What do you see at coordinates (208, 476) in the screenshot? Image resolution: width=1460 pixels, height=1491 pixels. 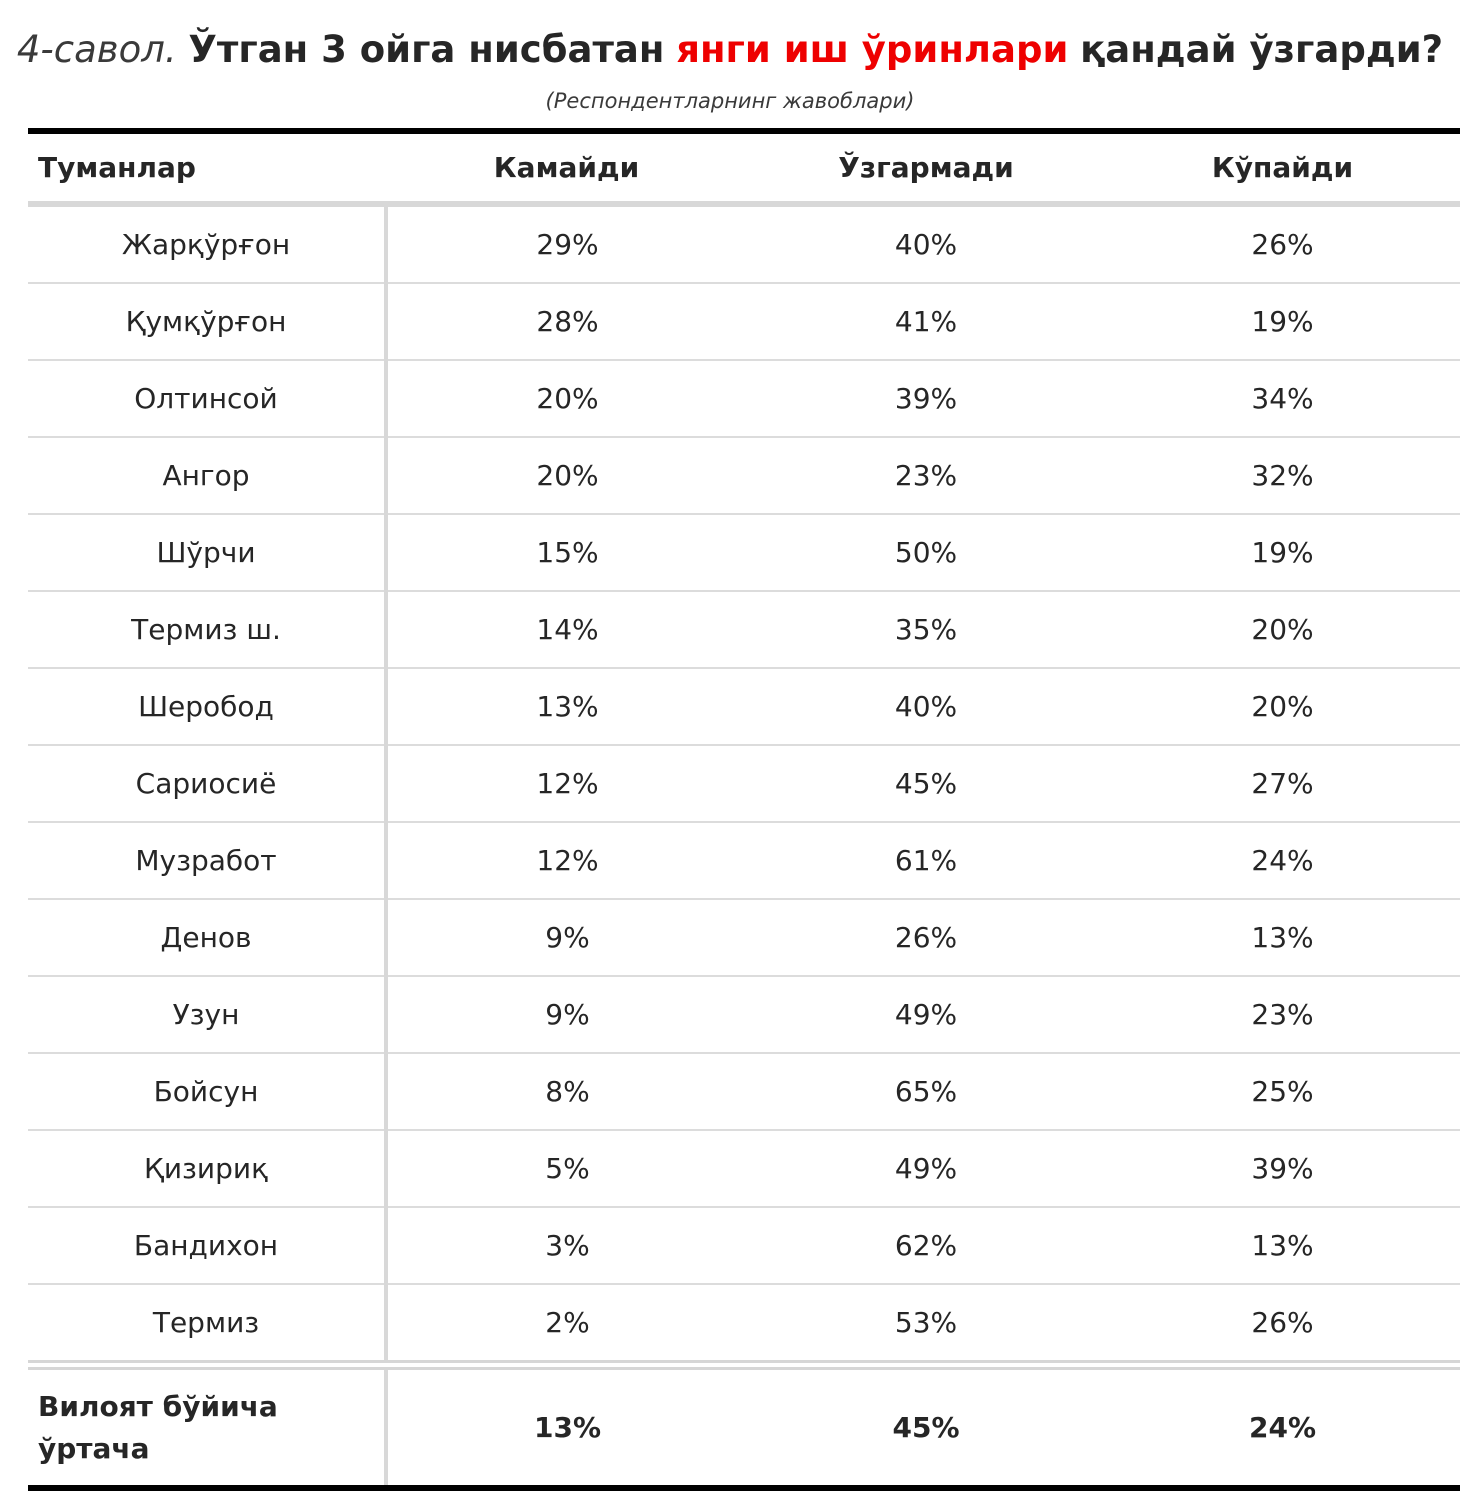 I see `district-name: Ангор` at bounding box center [208, 476].